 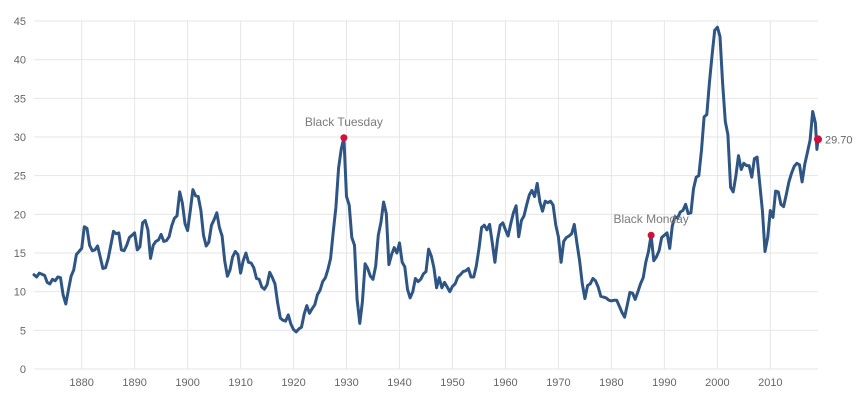 What do you see at coordinates (240, 383) in the screenshot?
I see `x-tick-label: 1910` at bounding box center [240, 383].